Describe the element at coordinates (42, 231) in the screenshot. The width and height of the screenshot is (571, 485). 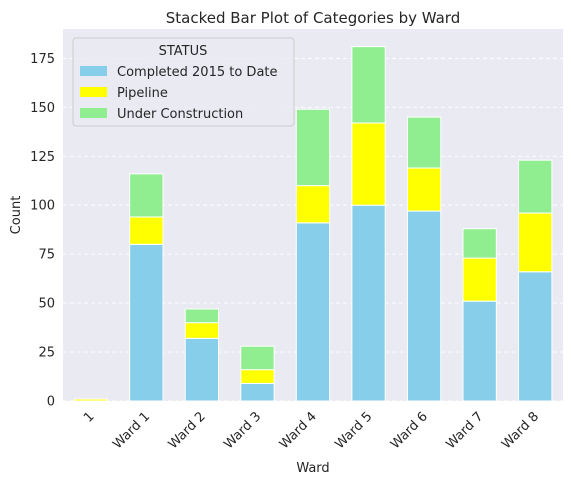
I see `y-axis-ticks: 0 25 50 75 100 125 150 175` at that location.